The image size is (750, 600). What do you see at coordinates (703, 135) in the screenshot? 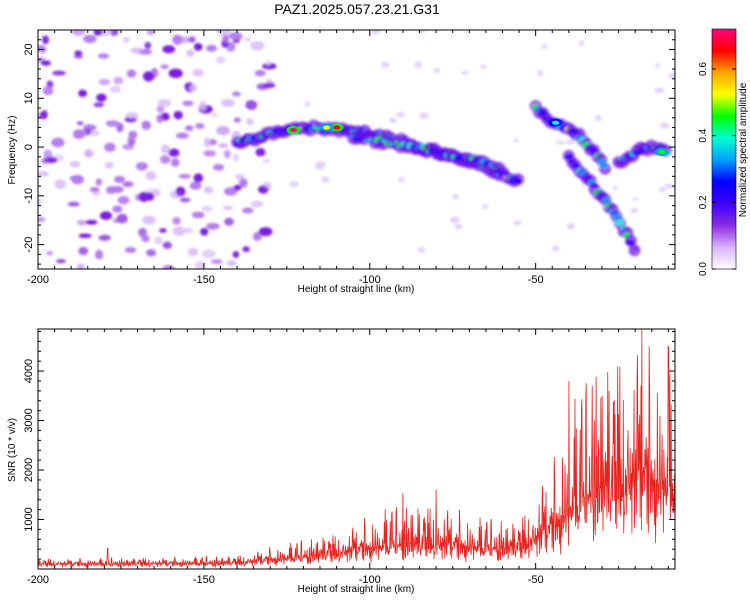
I see `colorbar-tick-label: 0.4` at bounding box center [703, 135].